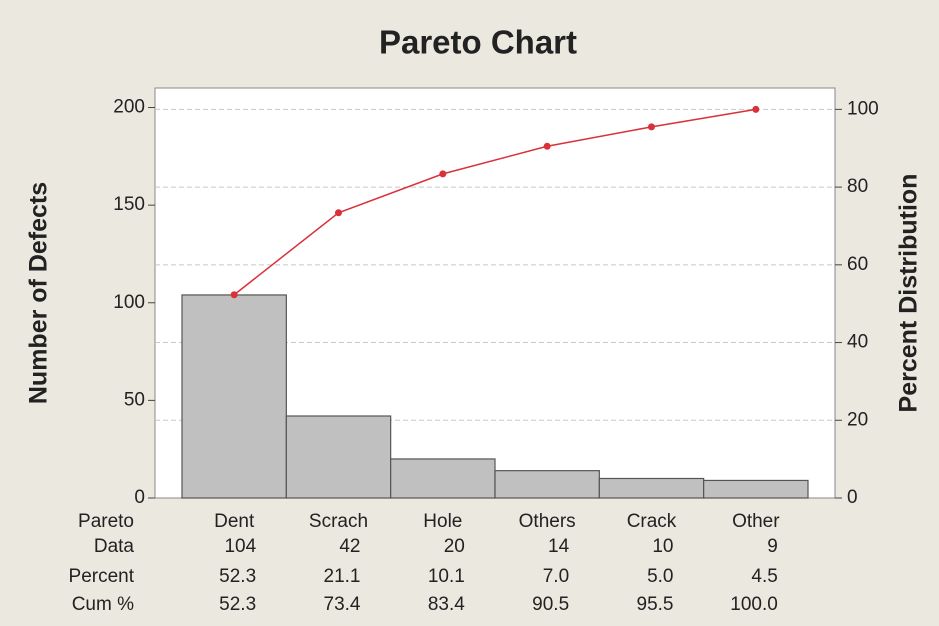 This screenshot has width=939, height=626. I want to click on category-label: Scrach, so click(338, 521).